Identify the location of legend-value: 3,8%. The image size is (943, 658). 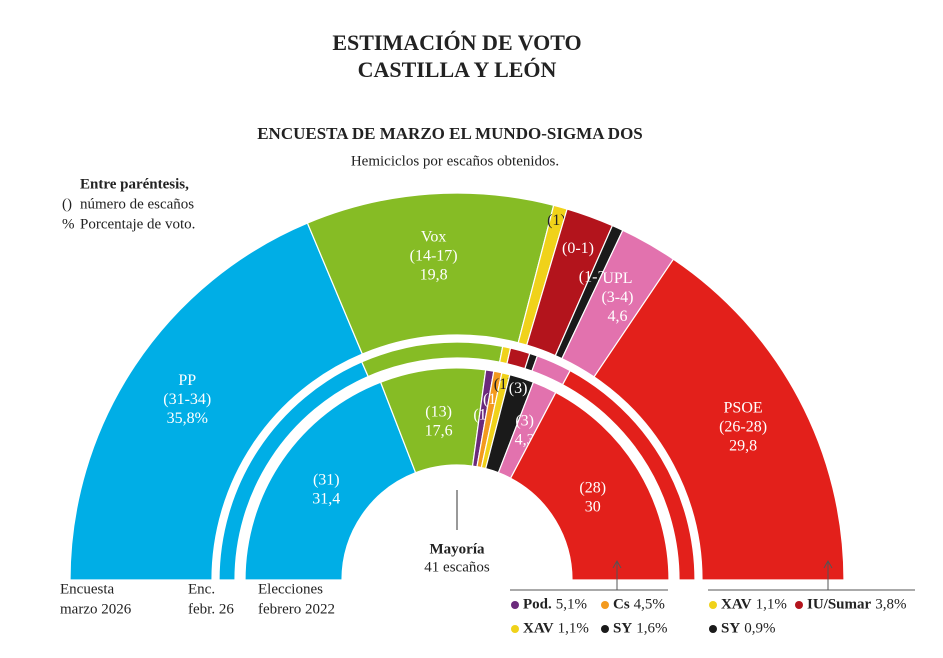
(890, 604).